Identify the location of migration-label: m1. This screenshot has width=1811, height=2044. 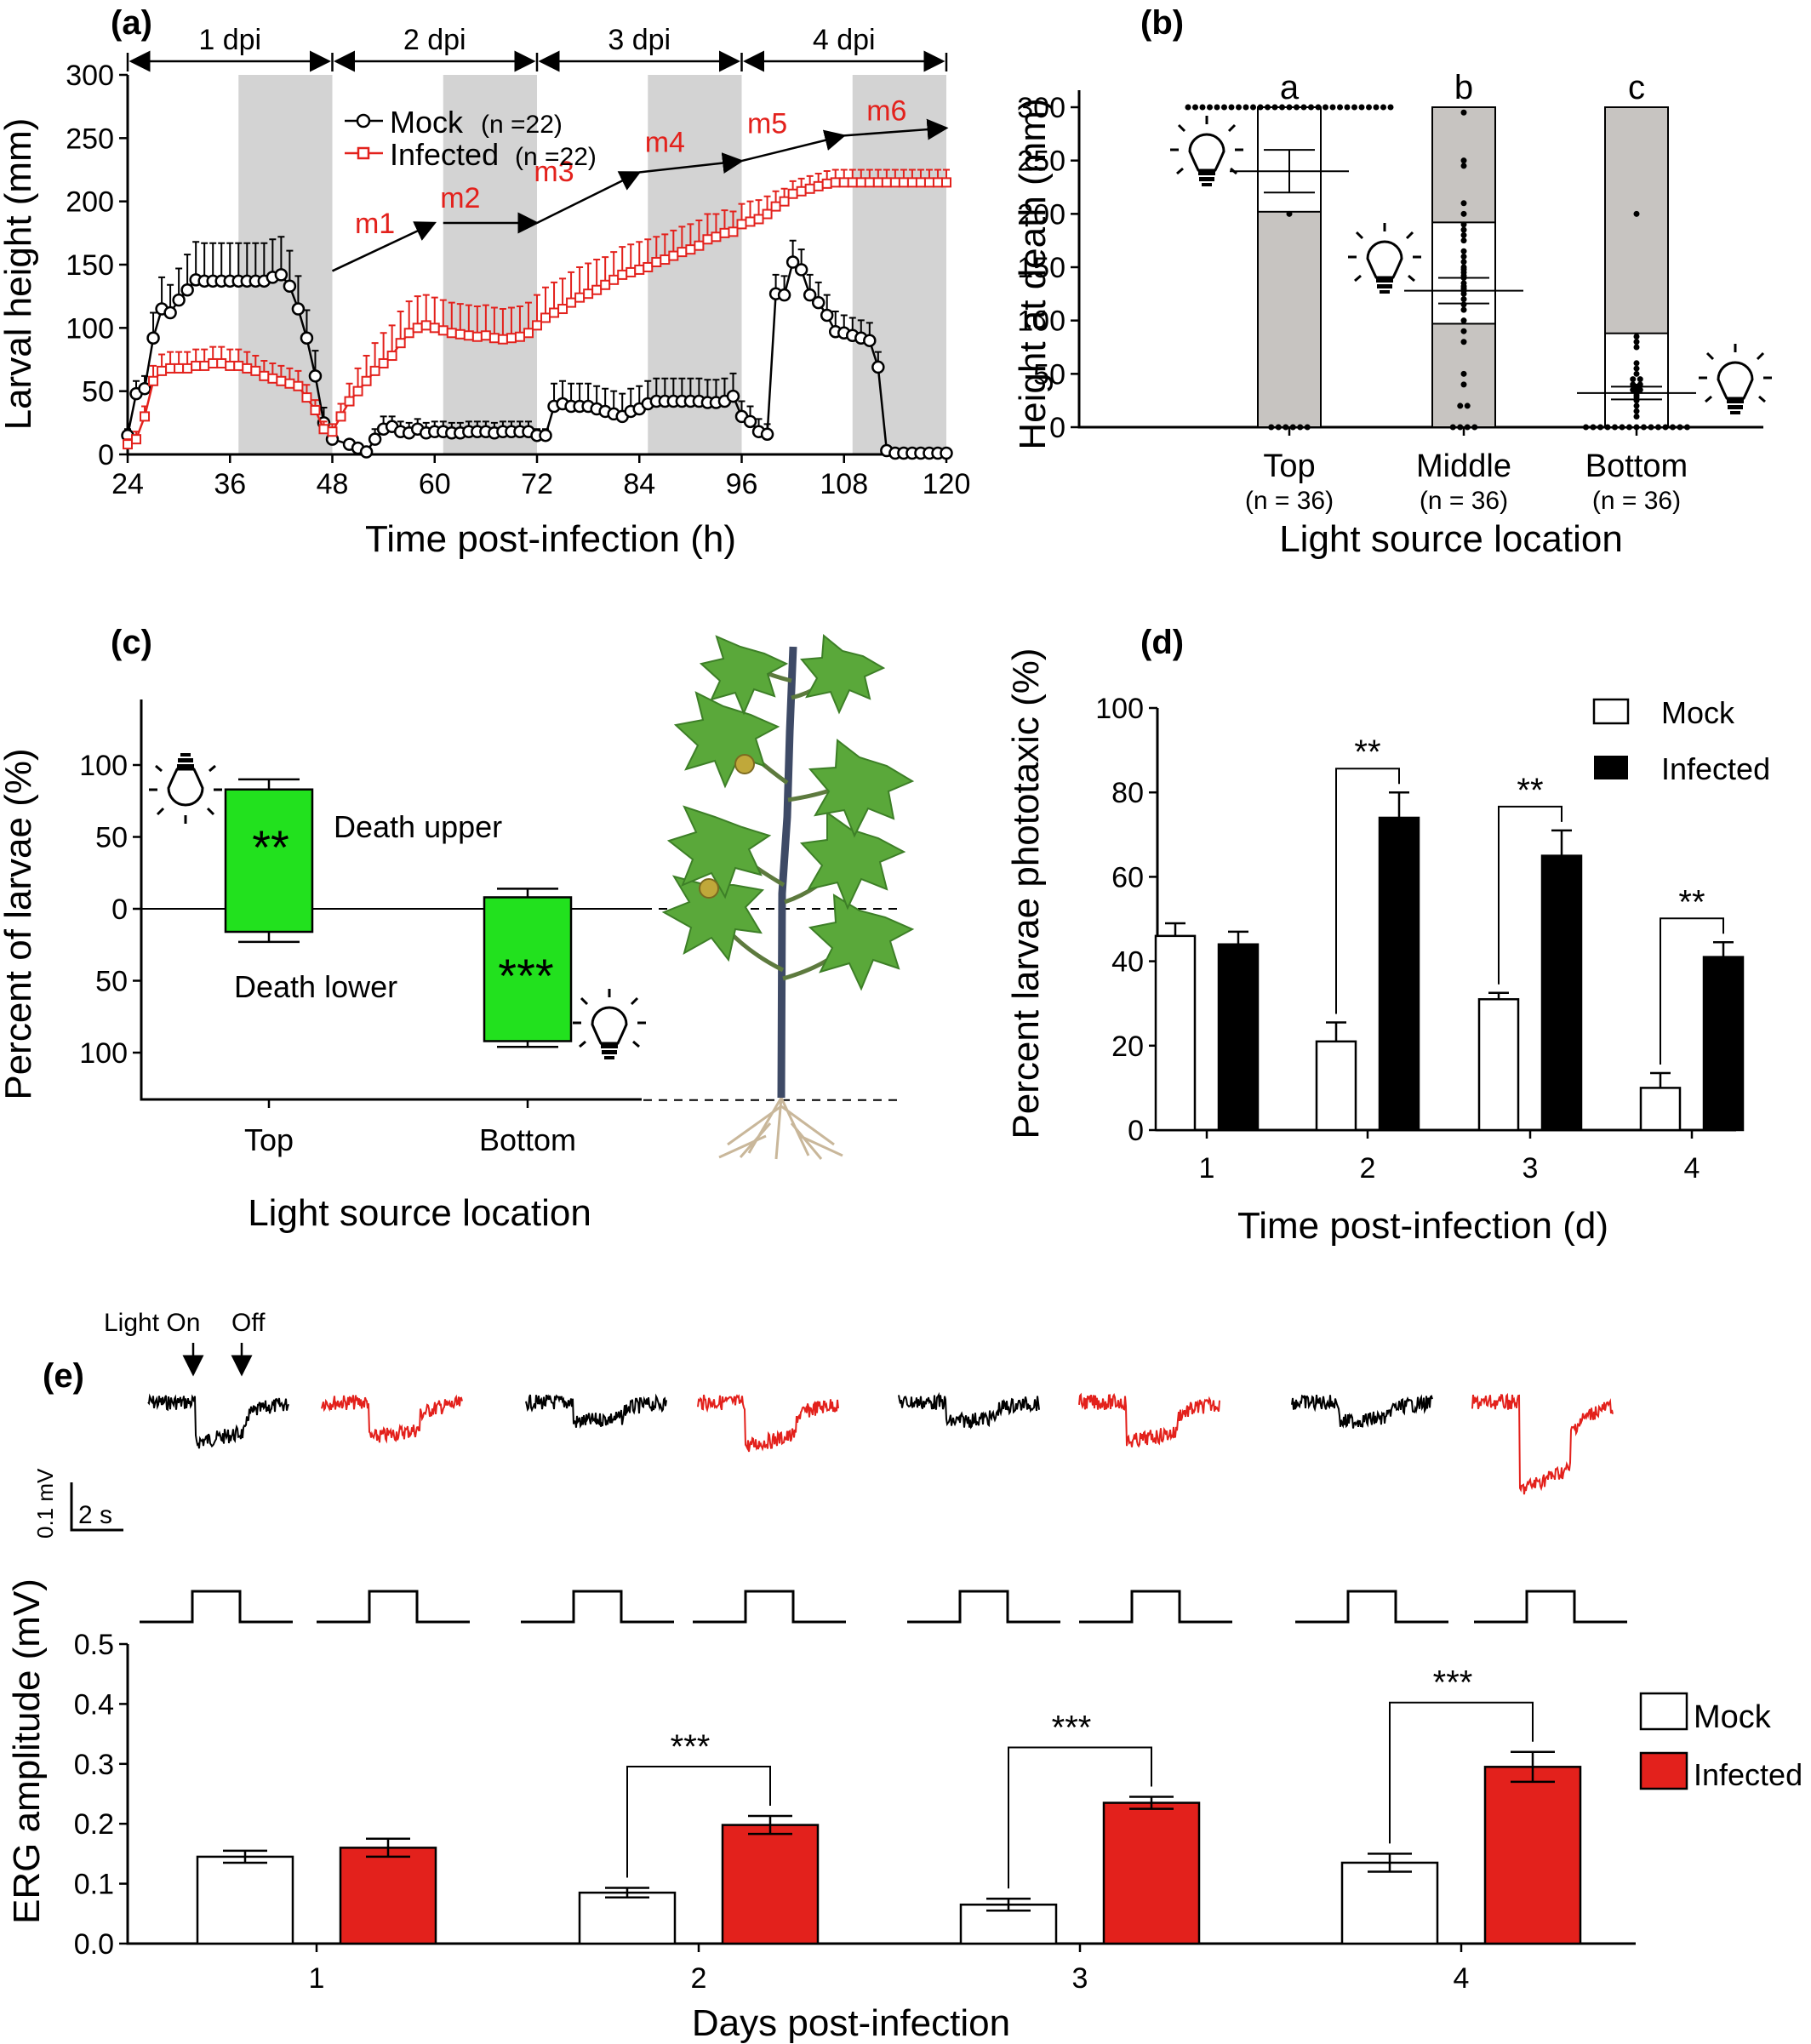
(375, 224).